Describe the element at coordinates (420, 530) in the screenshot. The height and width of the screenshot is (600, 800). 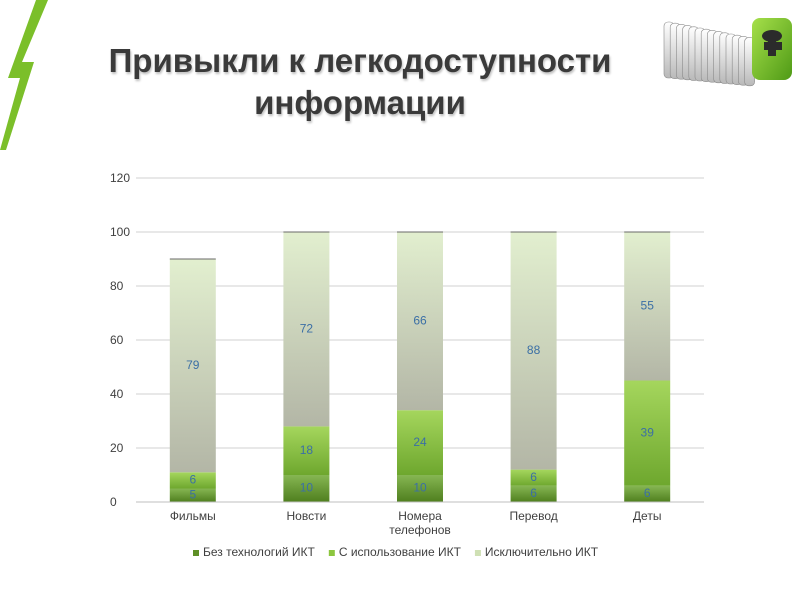
I see `x-tick-label: телефонов` at that location.